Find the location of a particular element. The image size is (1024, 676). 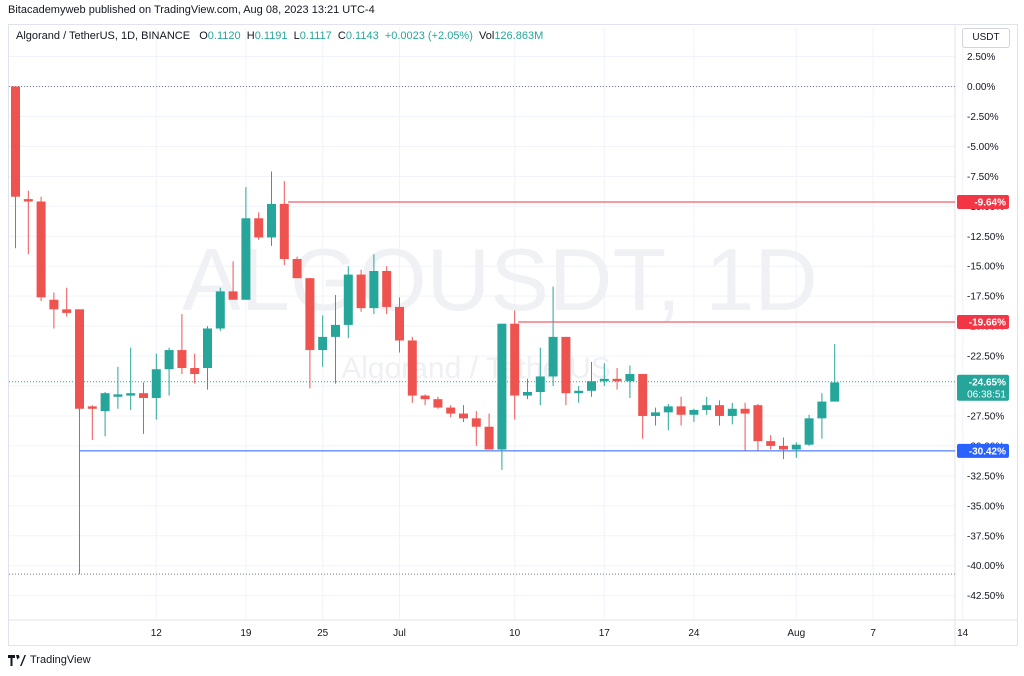

change-value: +0.0023 (+2.05%) is located at coordinates (428, 36).